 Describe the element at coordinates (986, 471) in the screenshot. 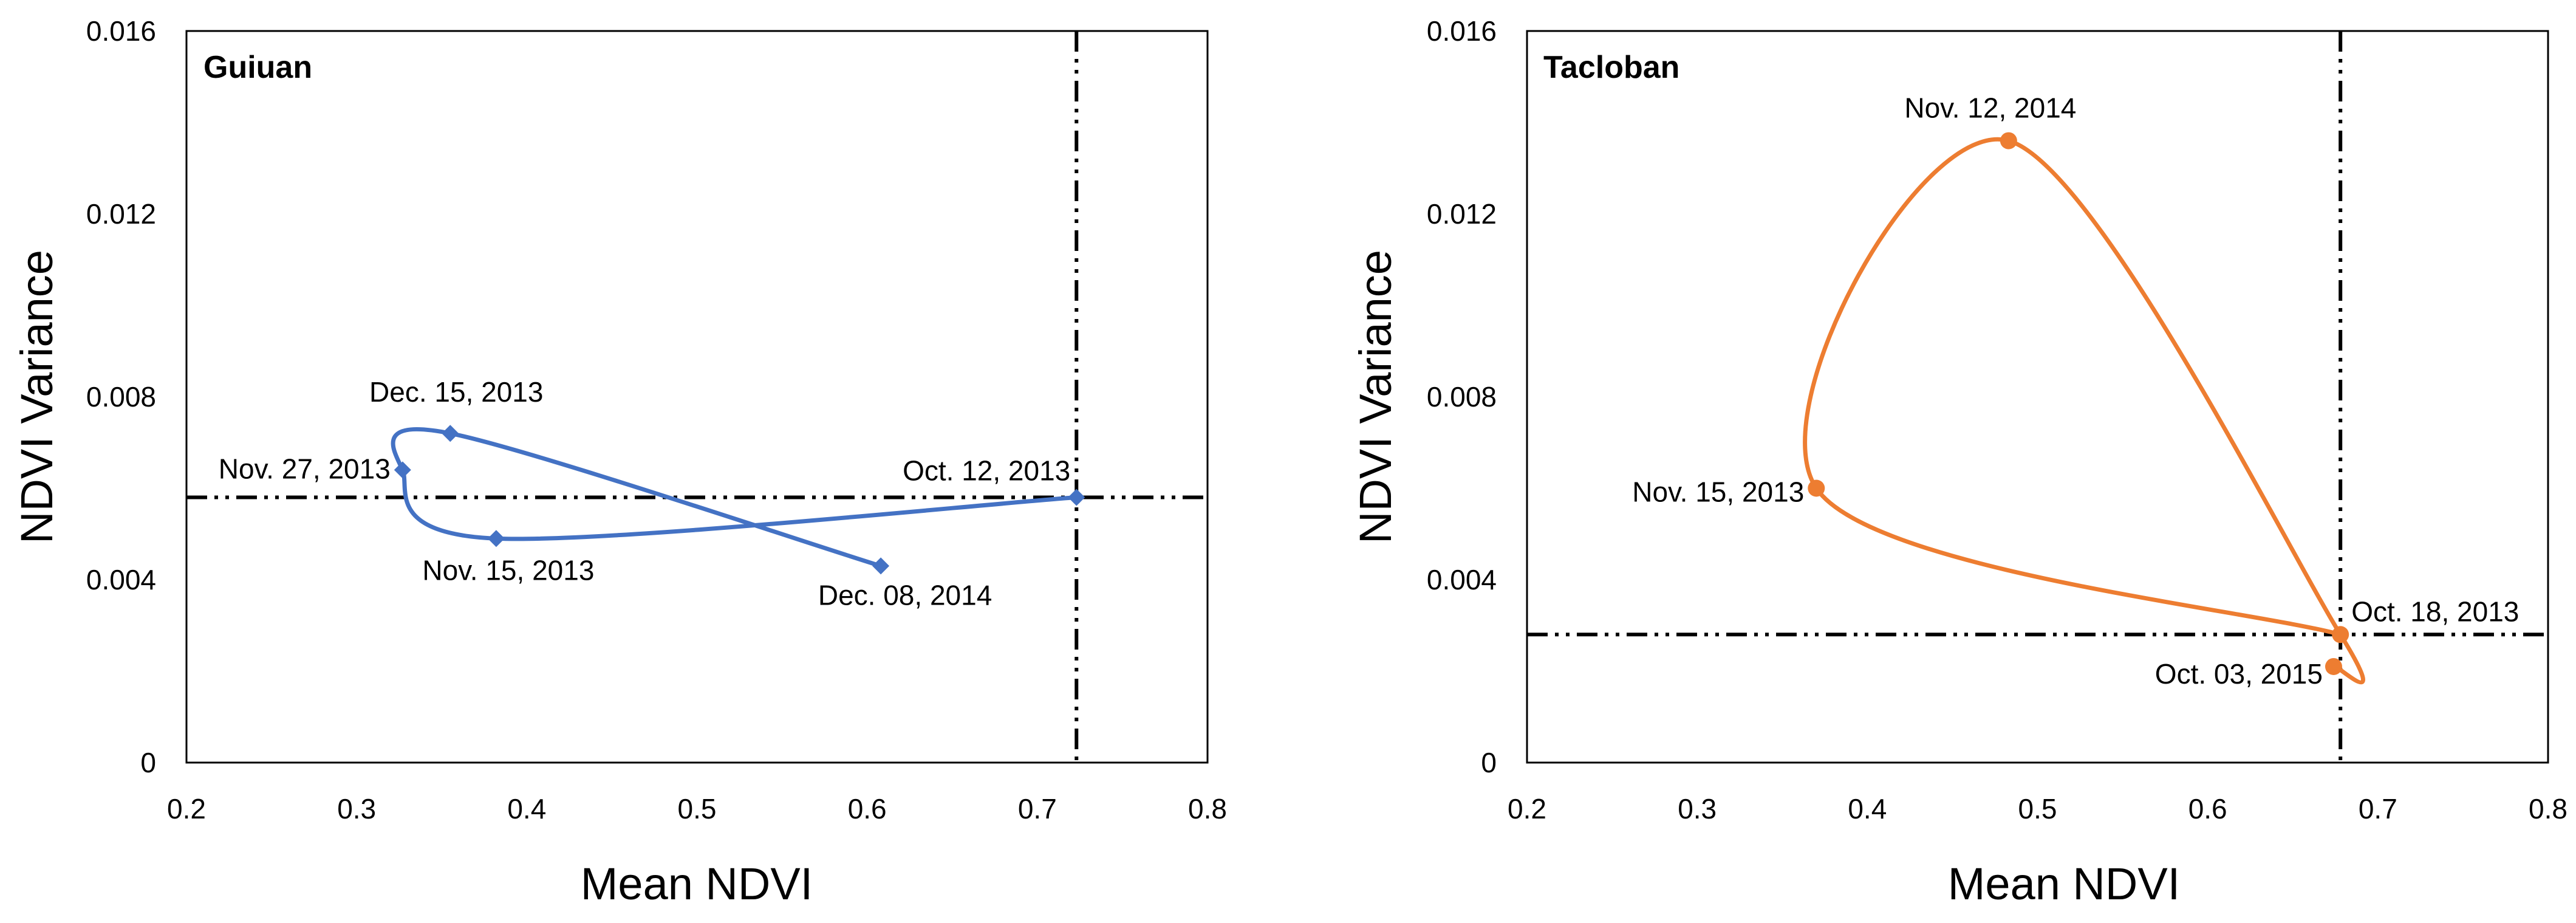

I see `data-point-label: Oct. 12, 2013` at that location.